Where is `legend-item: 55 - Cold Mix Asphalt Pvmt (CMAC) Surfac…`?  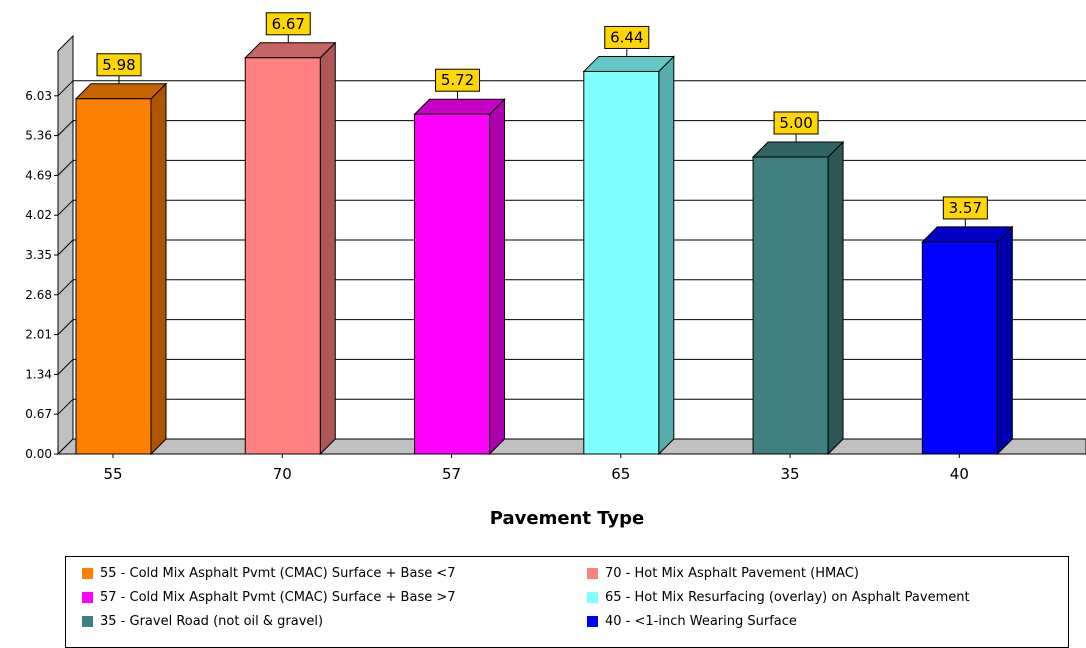
legend-item: 55 - Cold Mix Asphalt Pvmt (CMAC) Surfac… is located at coordinates (269, 573).